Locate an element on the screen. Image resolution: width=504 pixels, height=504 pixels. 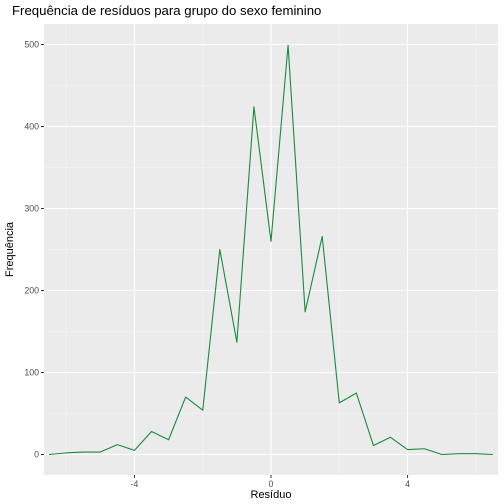
x-tick-label: -4 is located at coordinates (135, 484).